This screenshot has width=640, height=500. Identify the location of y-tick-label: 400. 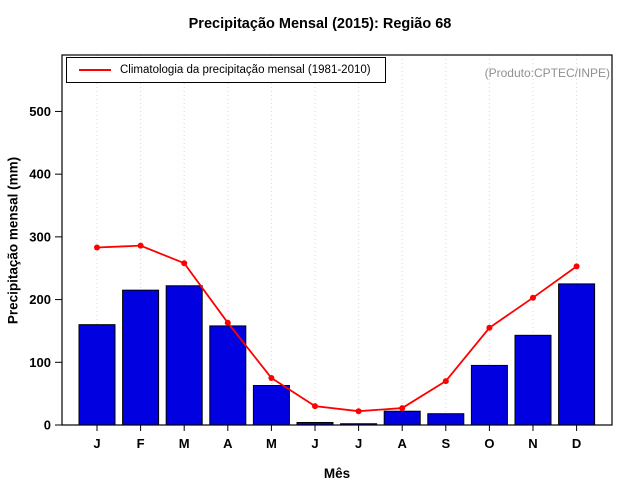
(40, 174).